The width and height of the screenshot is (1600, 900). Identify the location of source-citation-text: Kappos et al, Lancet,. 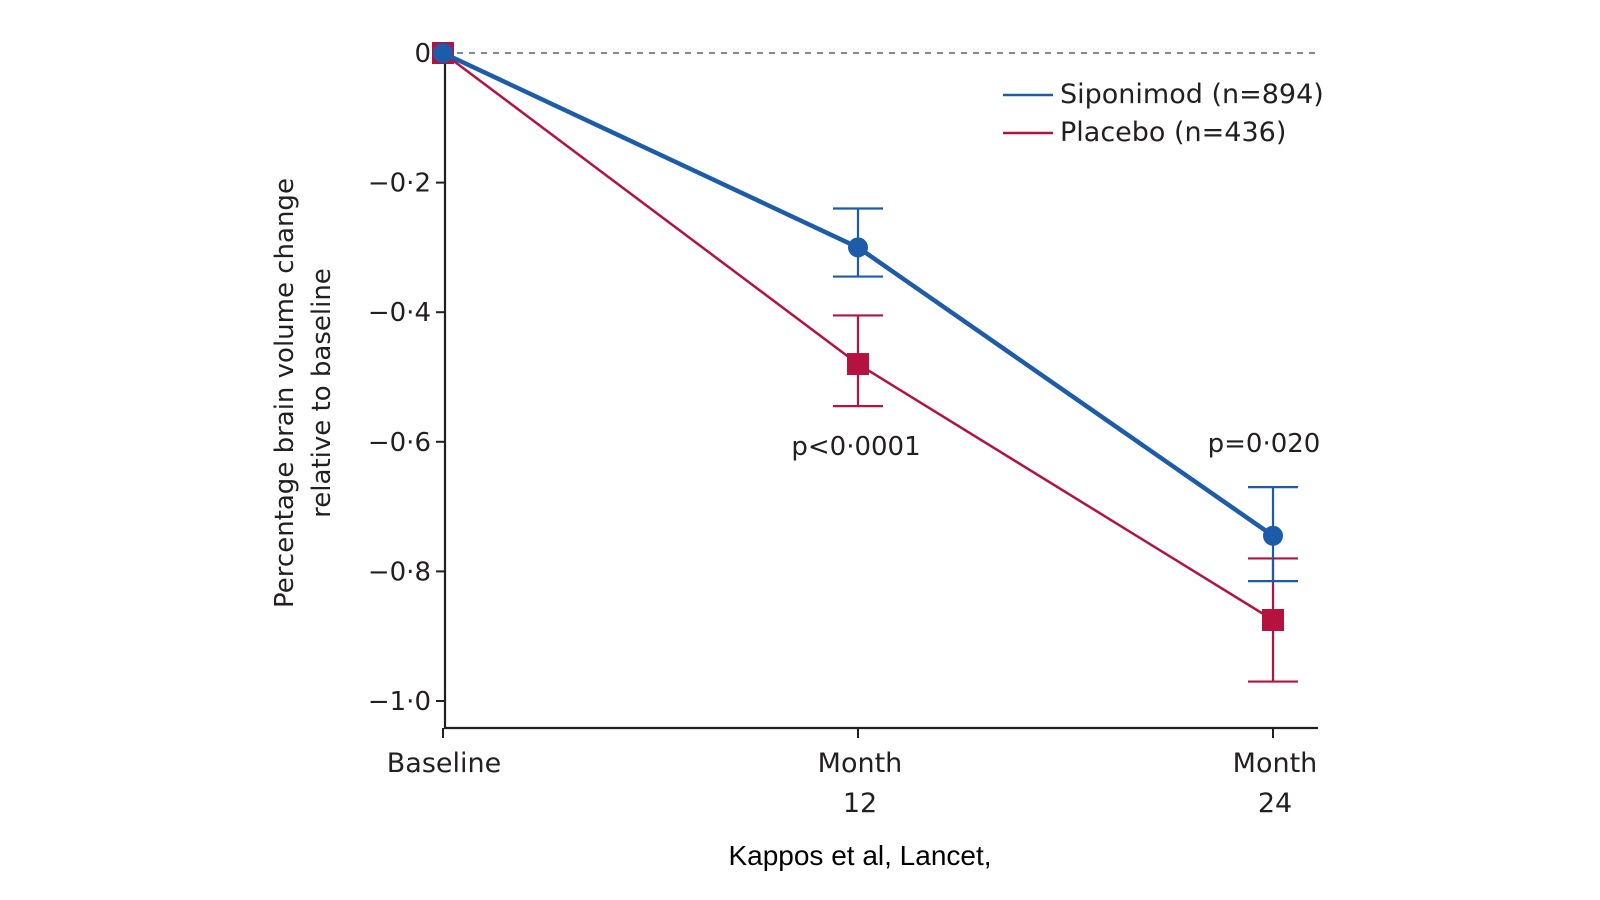
(860, 855).